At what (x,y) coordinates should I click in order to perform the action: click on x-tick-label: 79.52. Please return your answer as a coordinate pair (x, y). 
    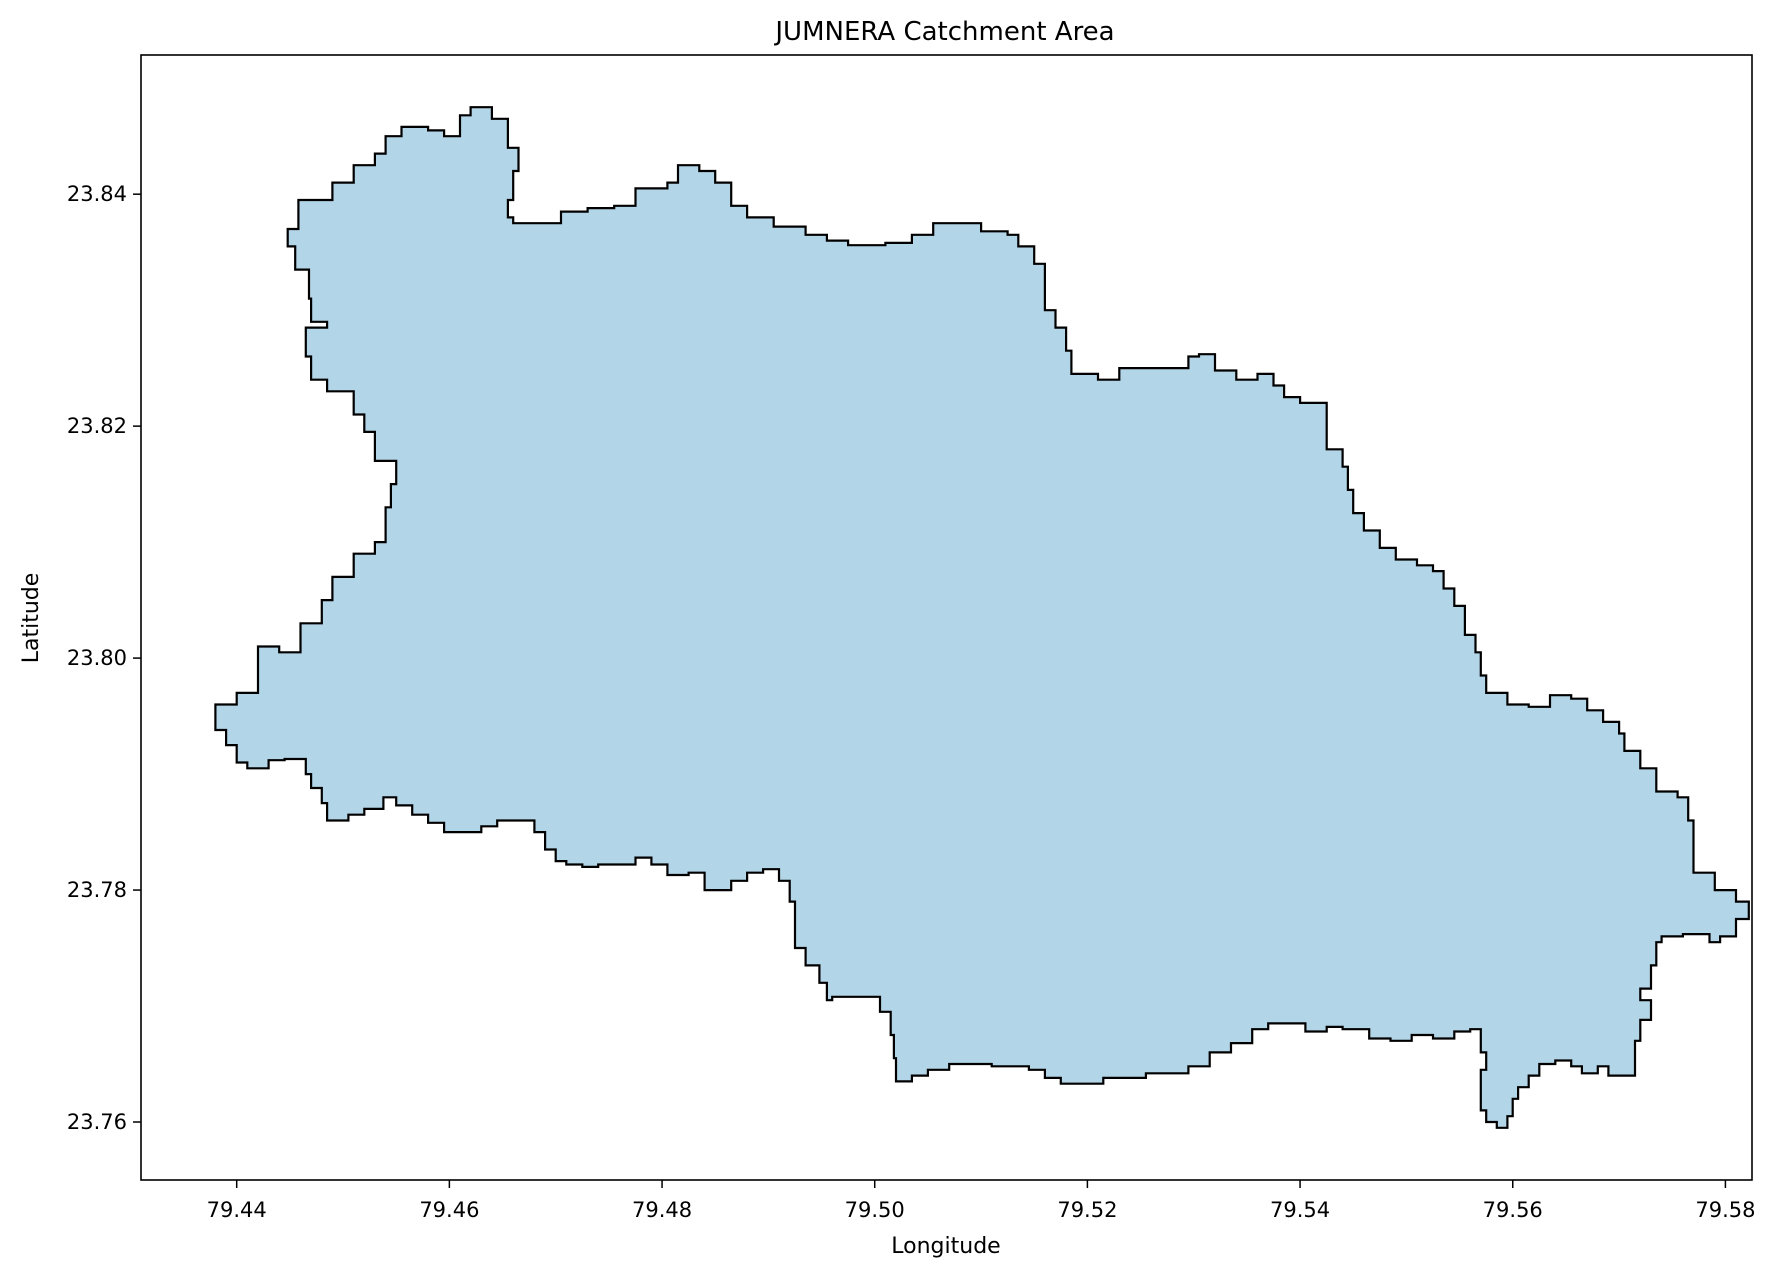
    Looking at the image, I should click on (1087, 1210).